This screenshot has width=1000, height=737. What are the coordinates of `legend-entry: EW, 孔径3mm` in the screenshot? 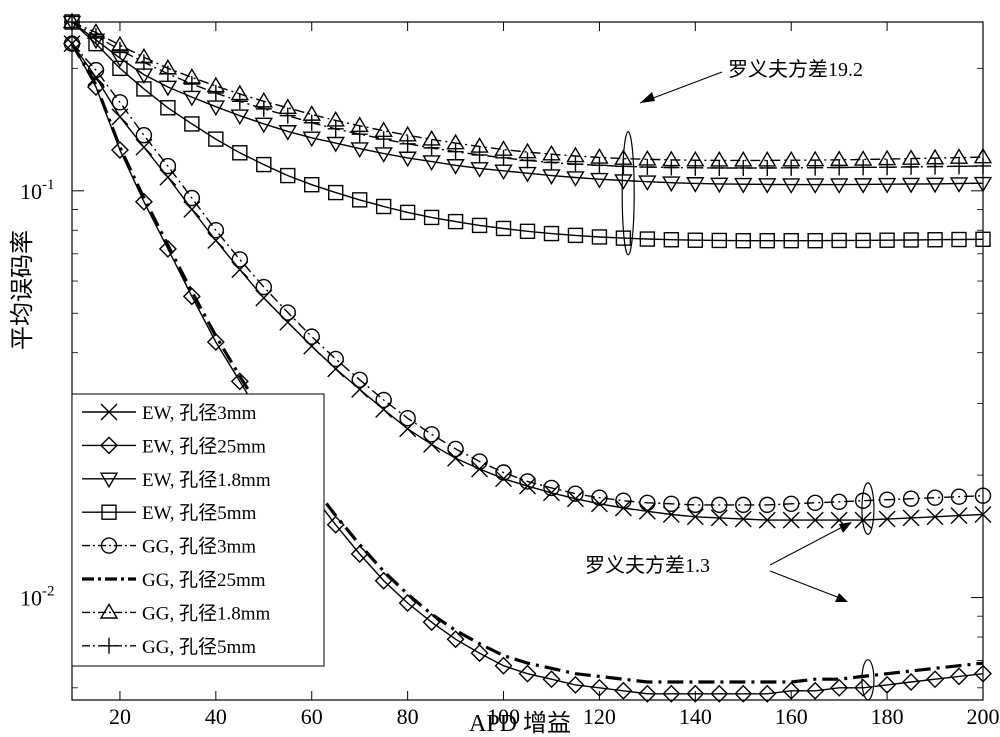 It's located at (169, 413).